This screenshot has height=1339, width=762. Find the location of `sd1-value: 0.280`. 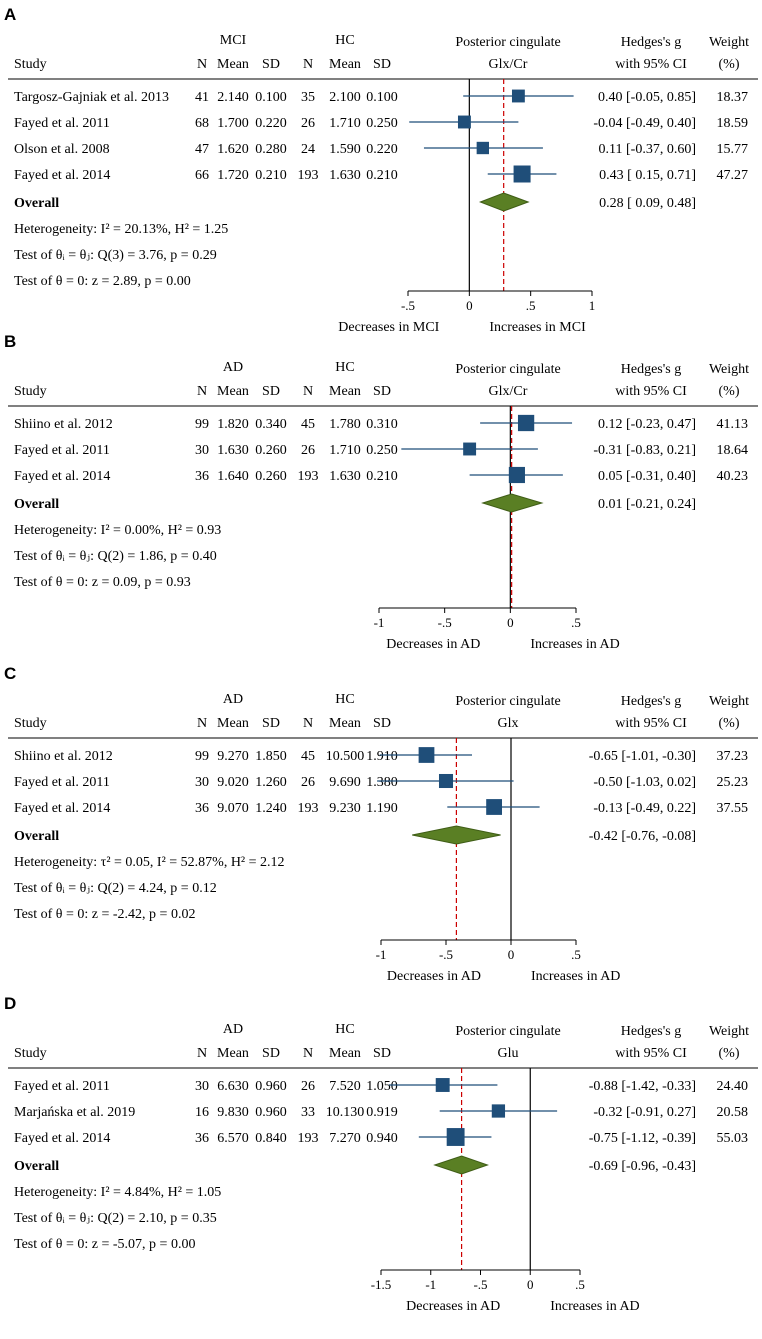

sd1-value: 0.280 is located at coordinates (271, 149).